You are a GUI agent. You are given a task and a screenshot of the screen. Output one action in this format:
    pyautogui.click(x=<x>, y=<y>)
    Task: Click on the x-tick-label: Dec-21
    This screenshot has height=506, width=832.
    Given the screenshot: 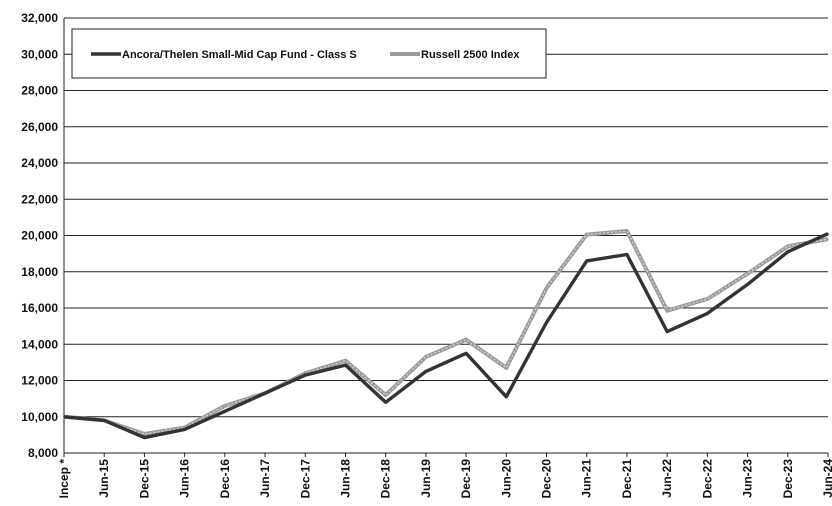 What is the action you would take?
    pyautogui.click(x=627, y=479)
    